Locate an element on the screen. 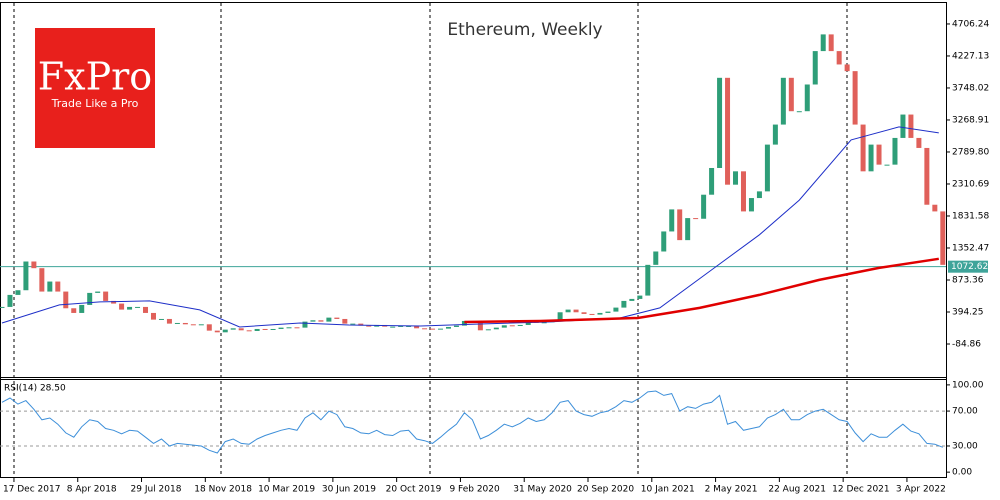 The image size is (1000, 500). y-tick-label: 2310.69 is located at coordinates (970, 184).